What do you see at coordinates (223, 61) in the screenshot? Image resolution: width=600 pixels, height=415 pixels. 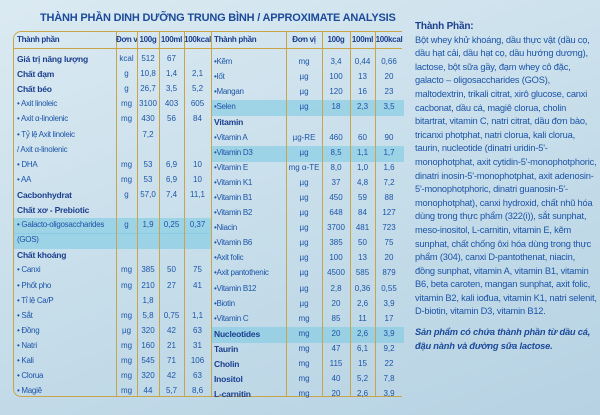 I see `row-name: •Kẽm` at bounding box center [223, 61].